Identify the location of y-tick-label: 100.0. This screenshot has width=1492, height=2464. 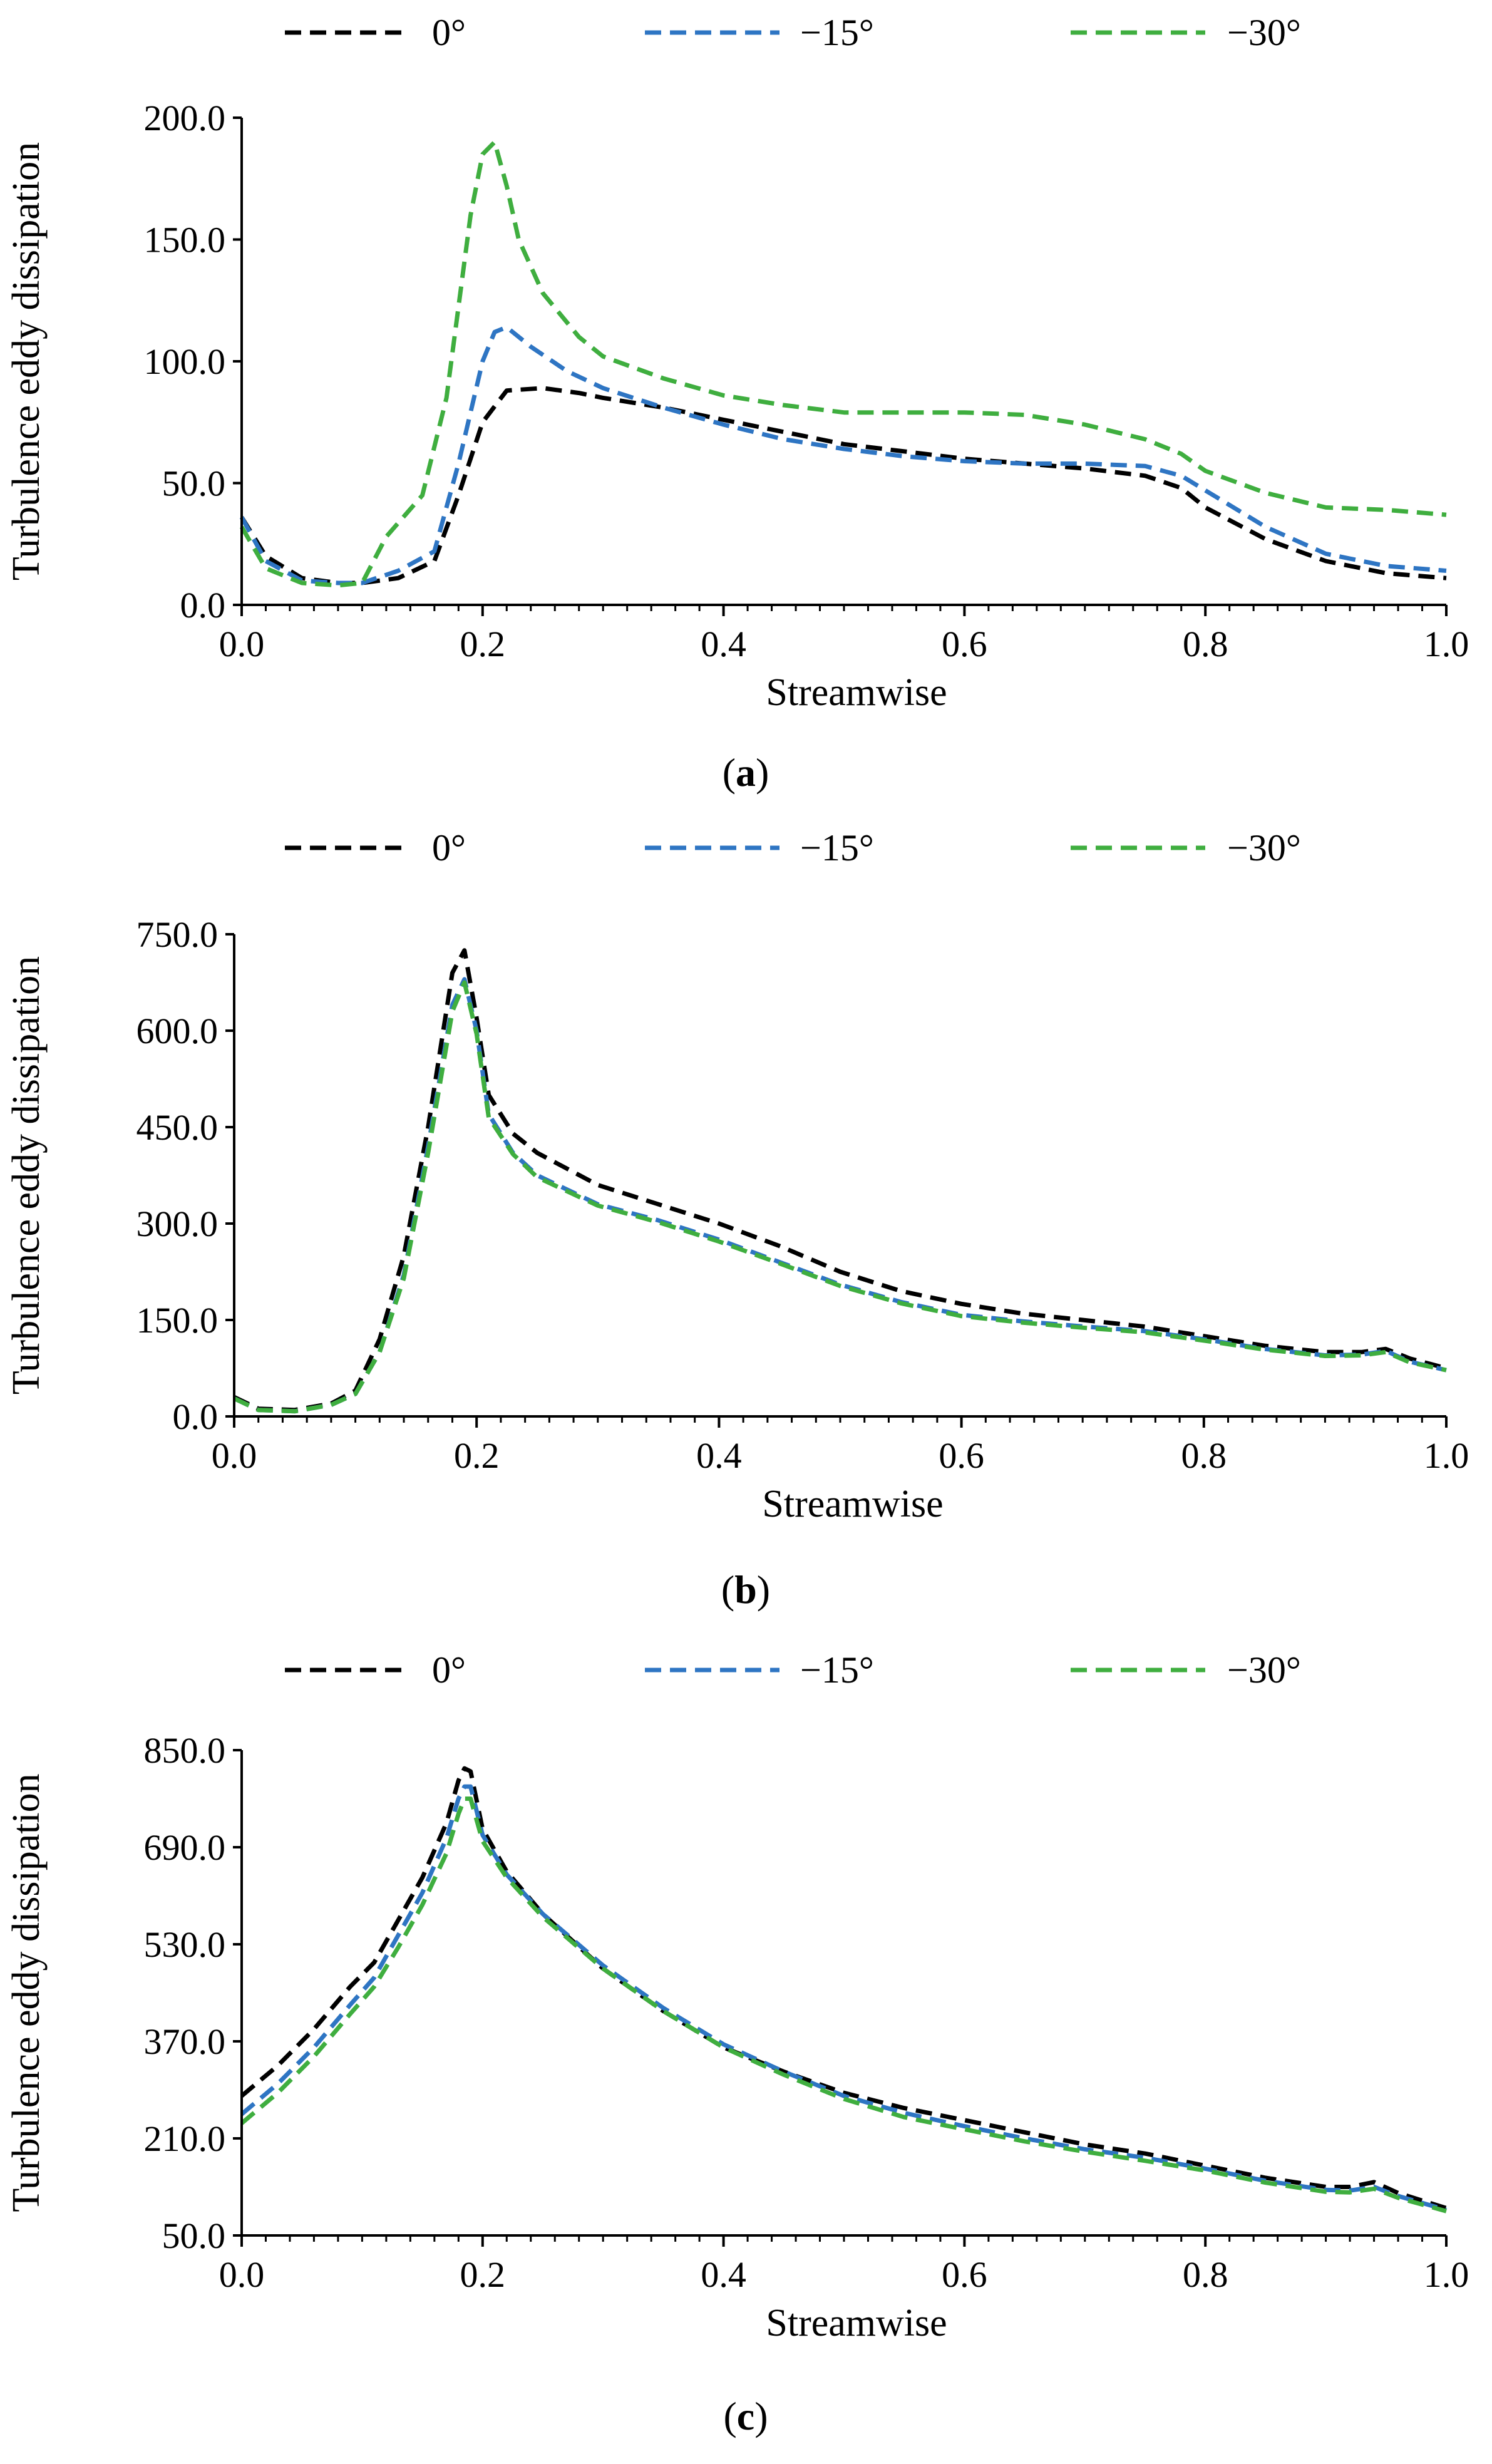
(185, 361).